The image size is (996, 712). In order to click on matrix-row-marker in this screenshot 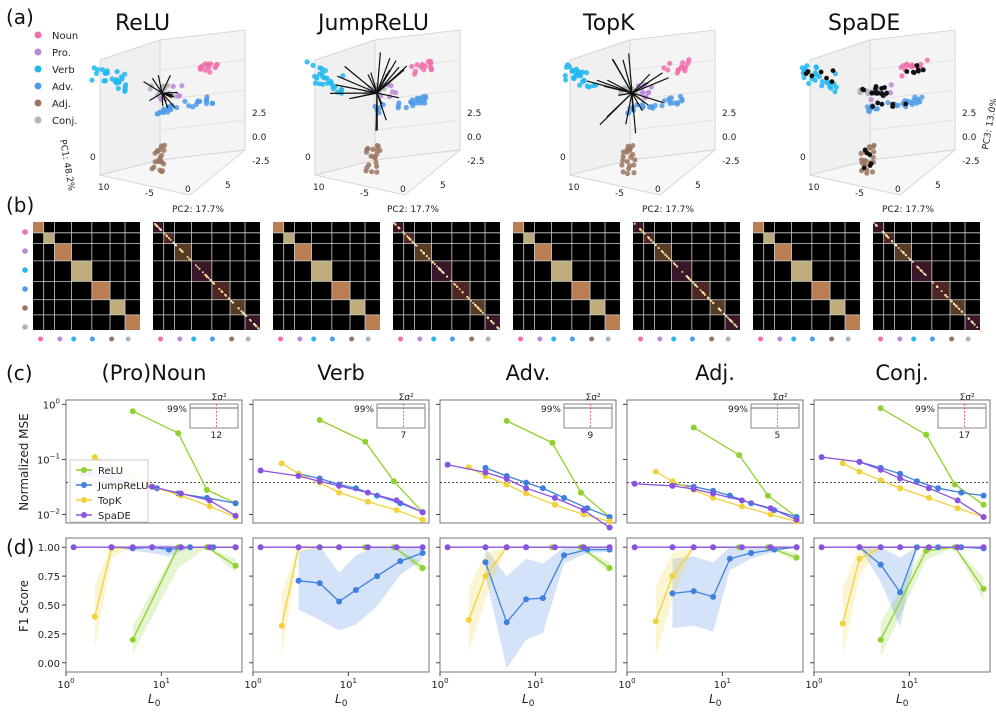, I will do `click(25, 270)`.